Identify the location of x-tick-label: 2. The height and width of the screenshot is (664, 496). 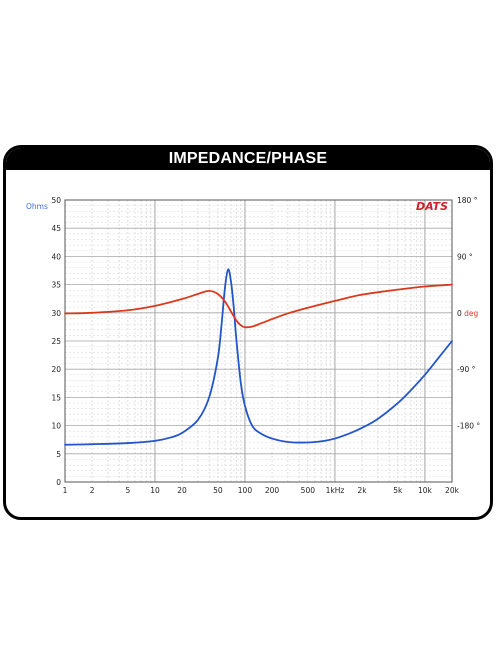
(92, 490).